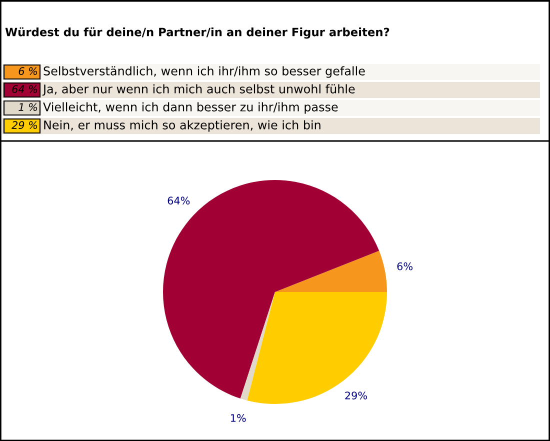  Describe the element at coordinates (182, 126) in the screenshot. I see `legend-label: Nein, er muss mich so akzeptieren, wie ich bin` at that location.